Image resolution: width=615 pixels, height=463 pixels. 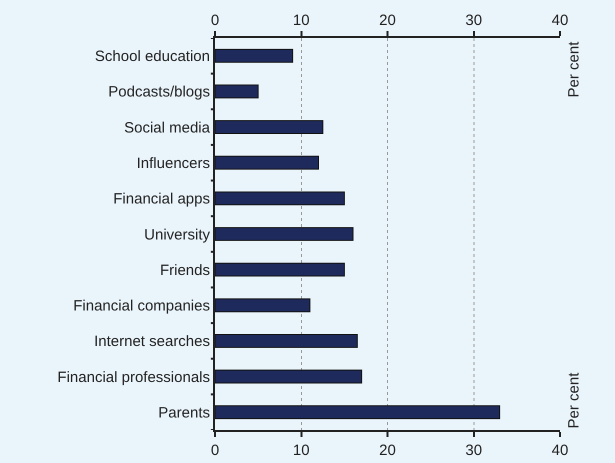 I want to click on y-tick-label: Podcasts/blogs, so click(x=159, y=92).